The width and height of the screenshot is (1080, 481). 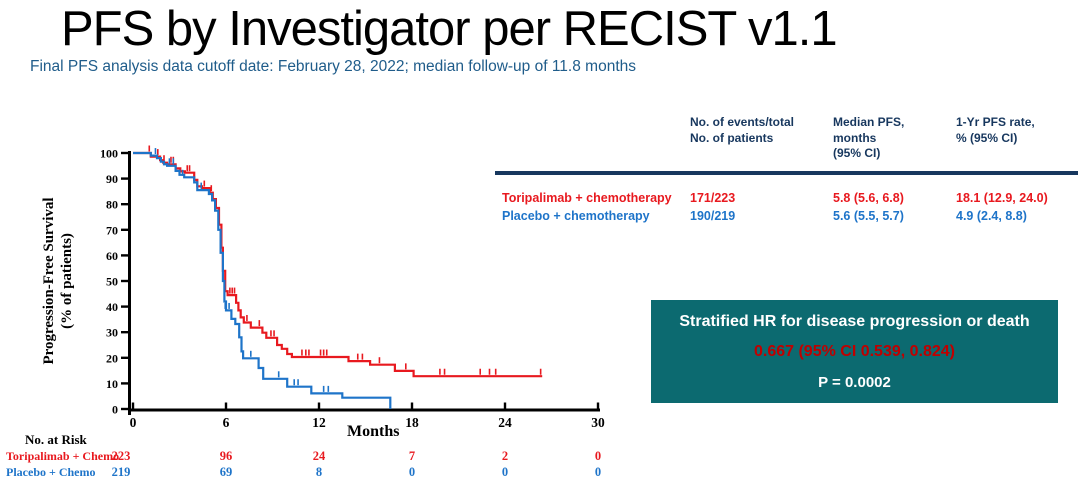 I want to click on table-header-events: No. of events/total No. of patients, so click(x=742, y=130).